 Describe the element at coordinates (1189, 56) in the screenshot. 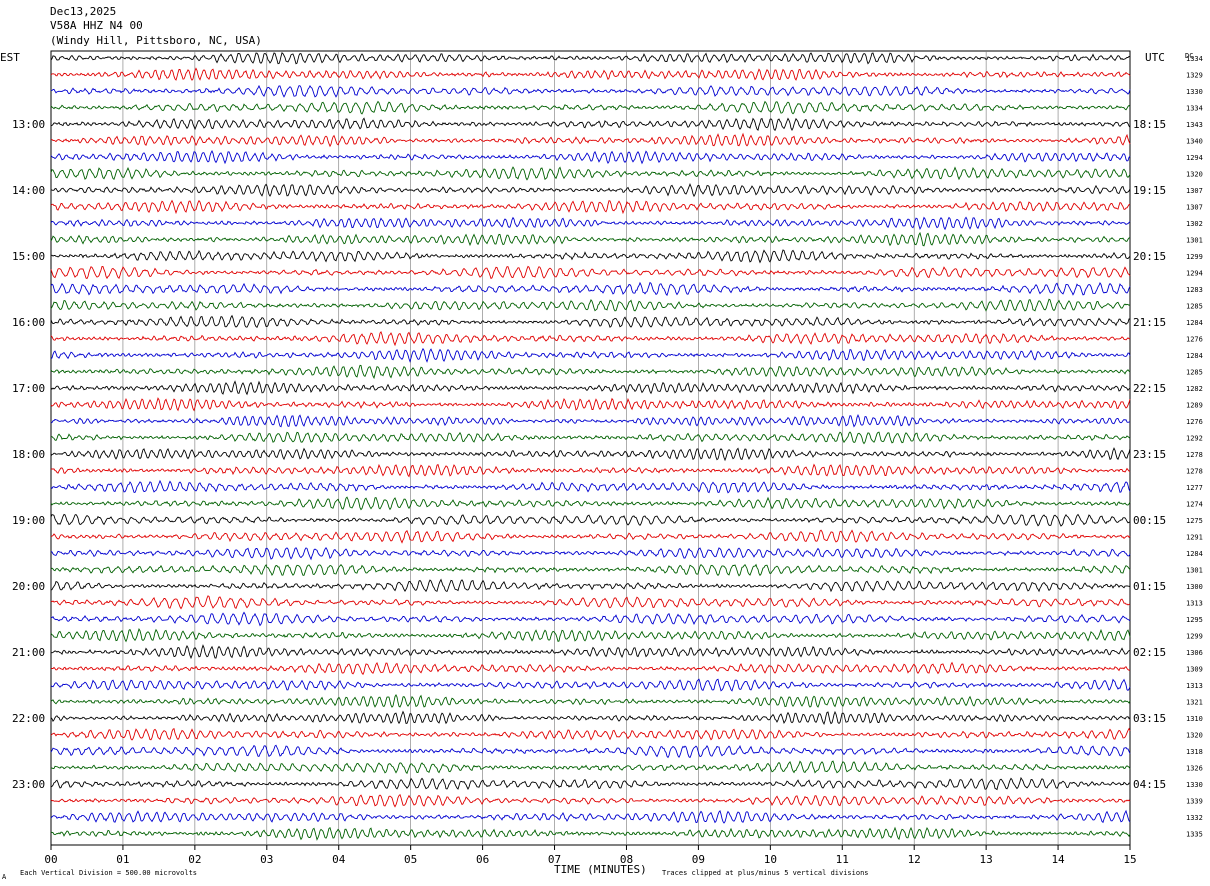

I see `dc-label: DC` at that location.